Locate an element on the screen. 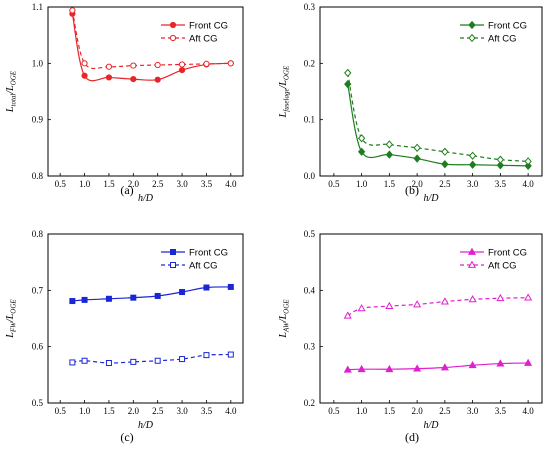 The height and width of the screenshot is (455, 550). y-tick-label: 1.1 is located at coordinates (37, 7).